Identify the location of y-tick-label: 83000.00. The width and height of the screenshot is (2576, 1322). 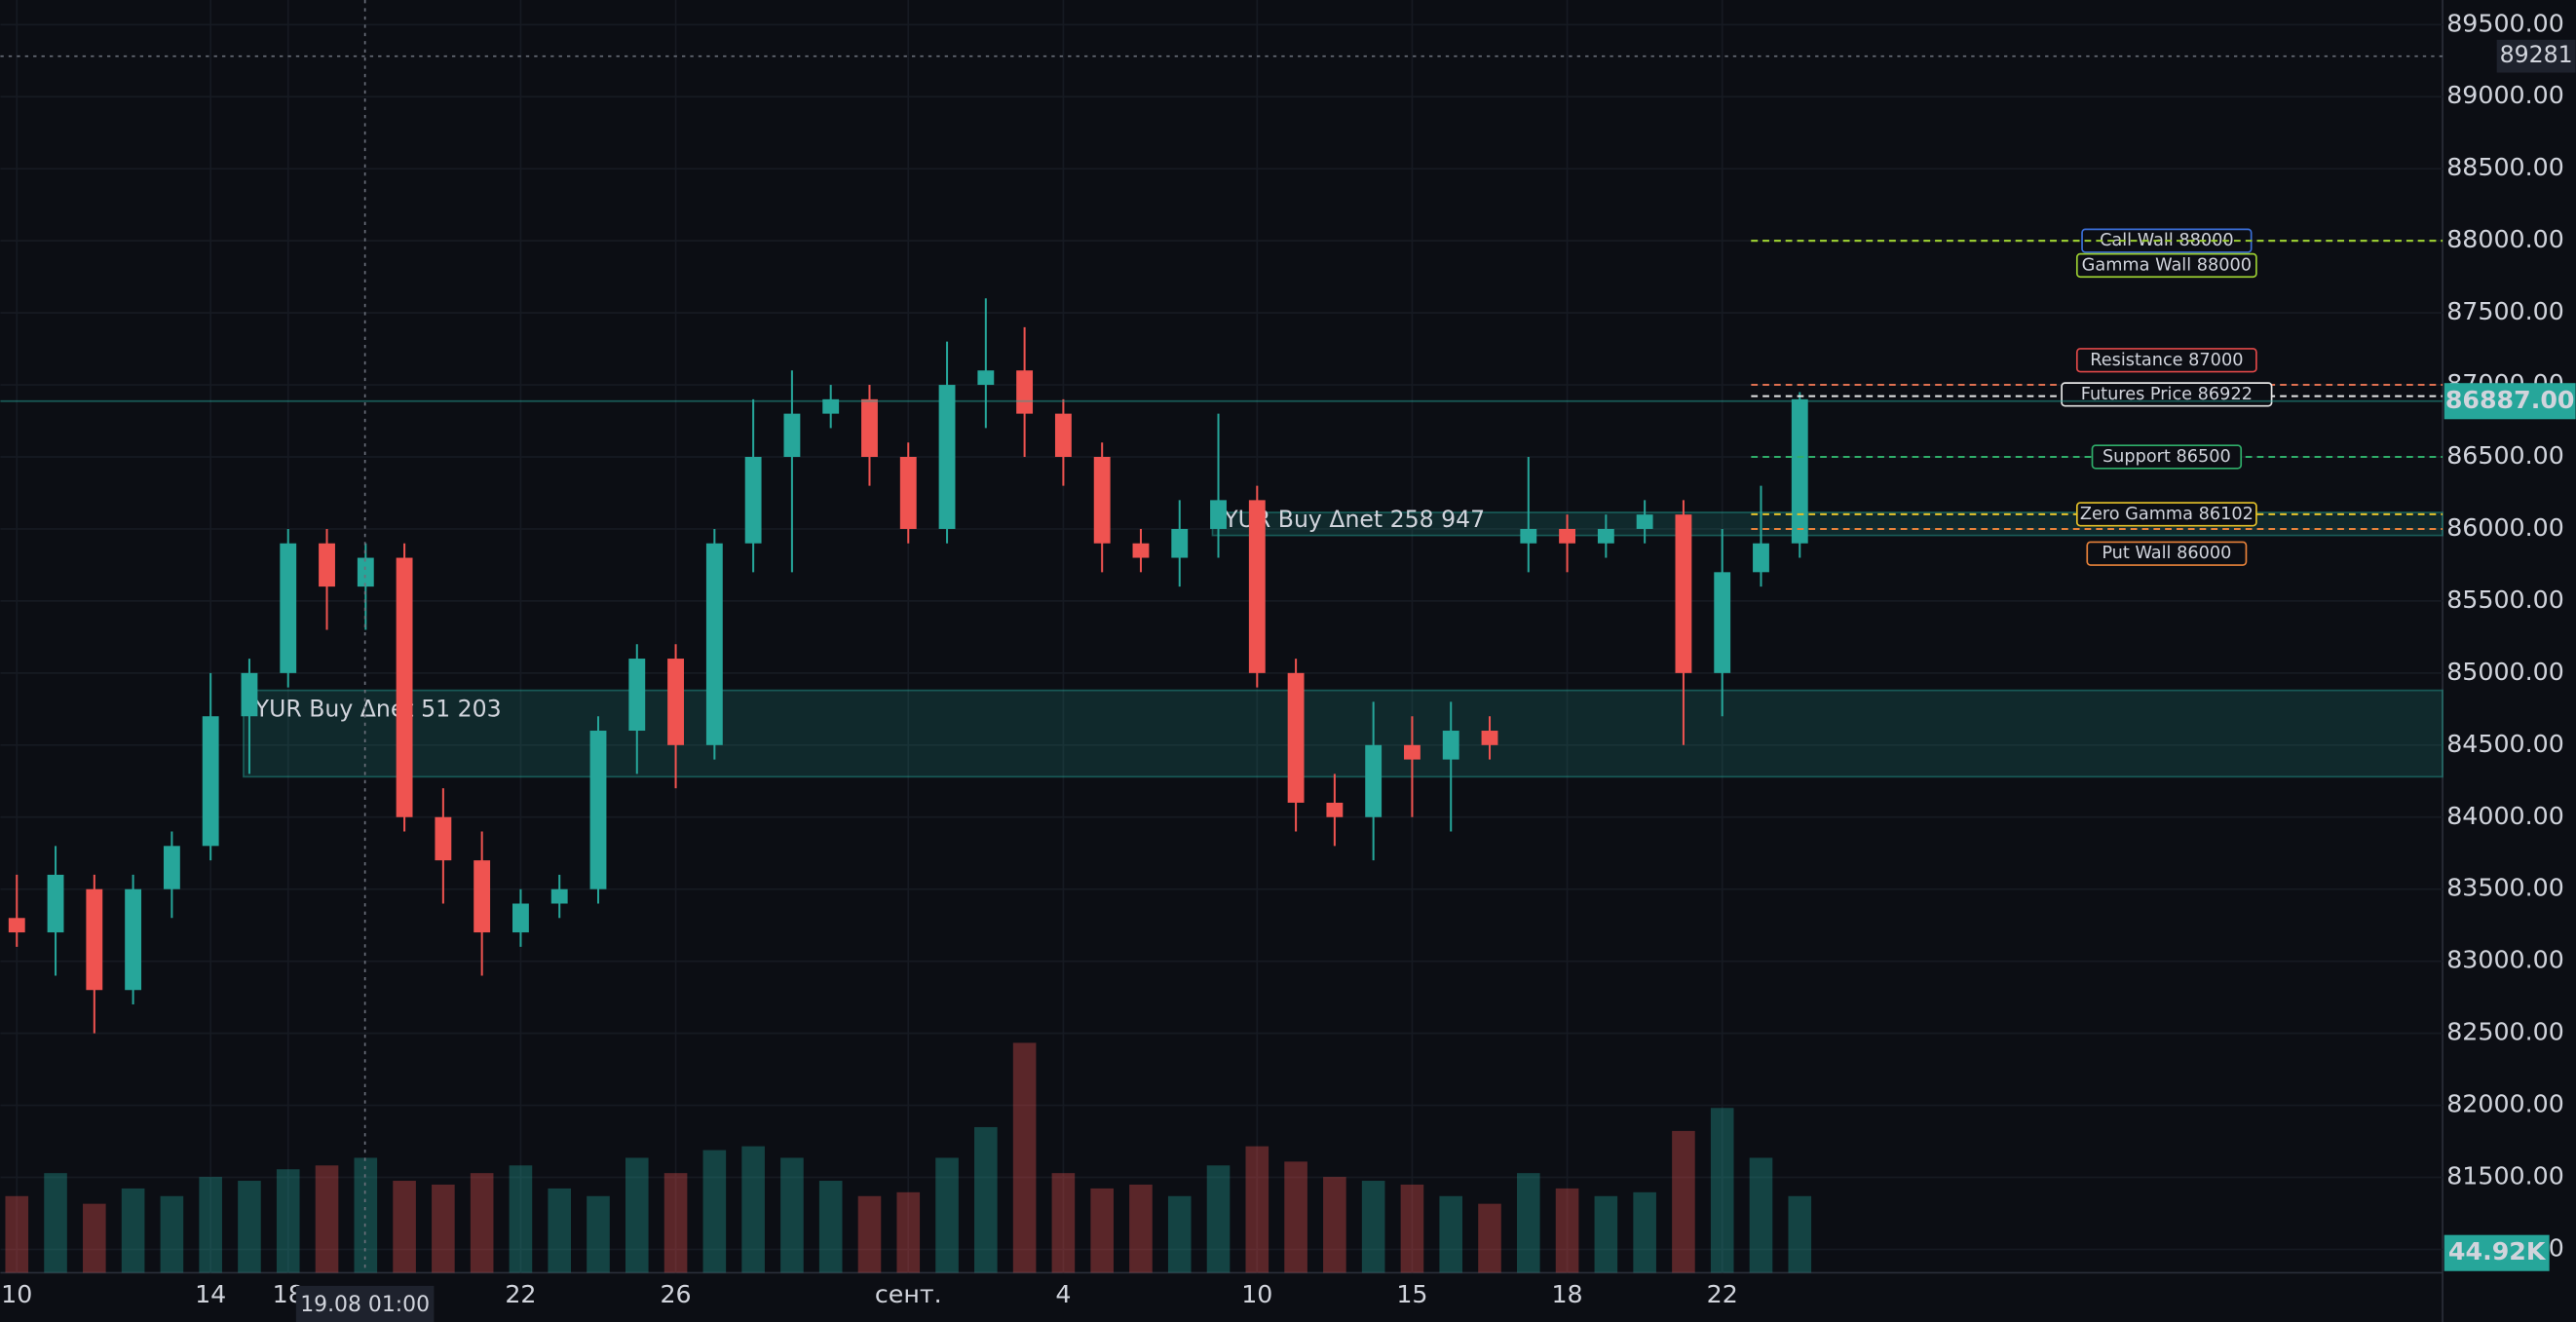
(2505, 960).